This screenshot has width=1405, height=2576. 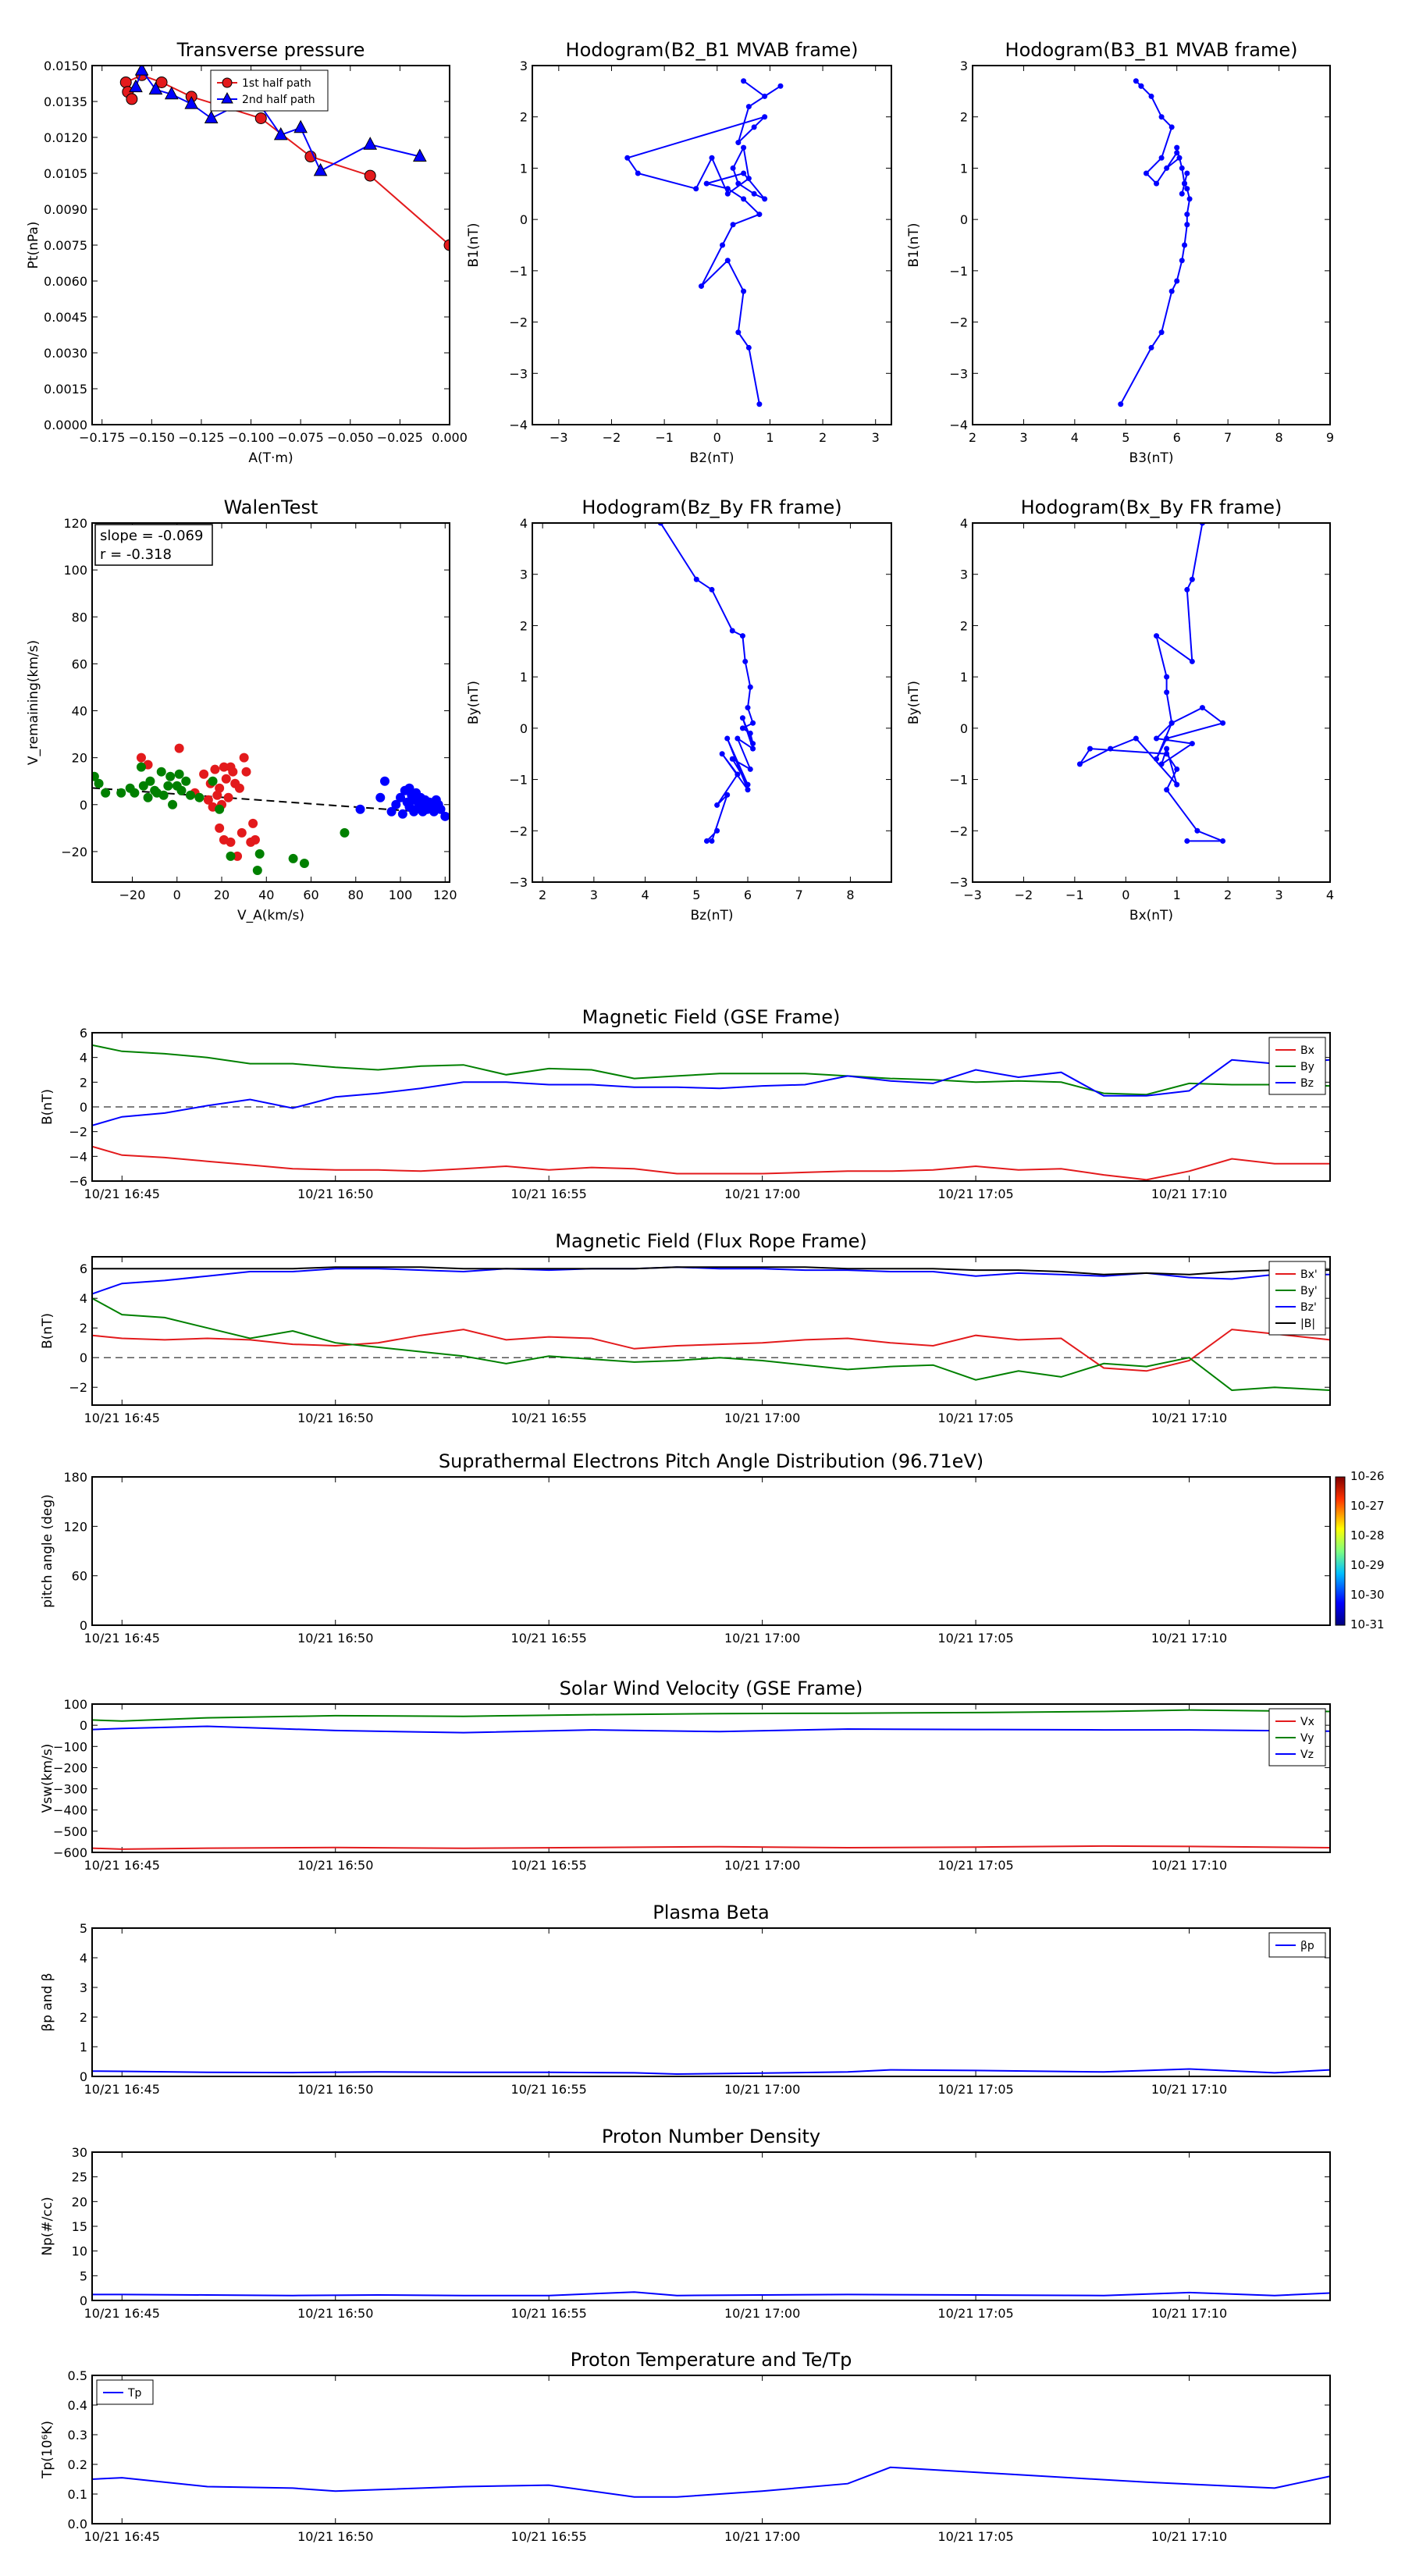 I want to click on legend: Bx By Bz, so click(x=1297, y=1066).